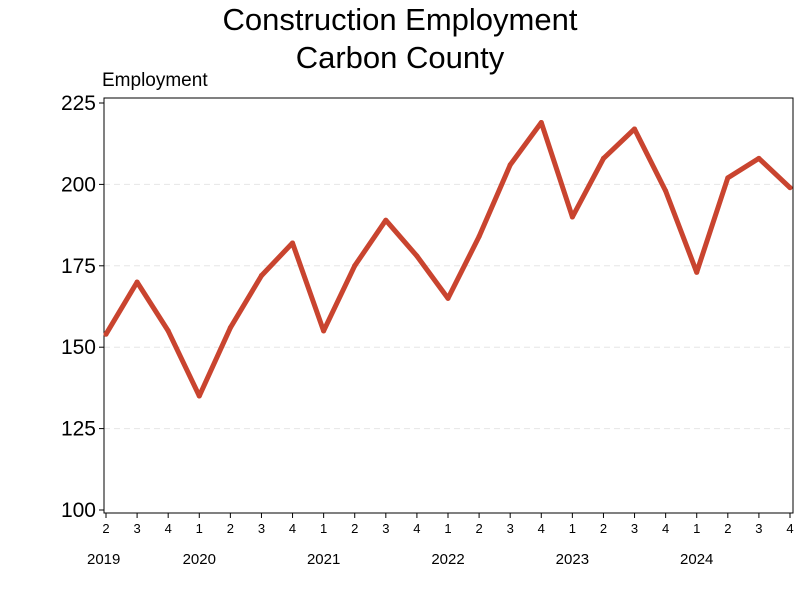 This screenshot has width=800, height=600. What do you see at coordinates (155, 80) in the screenshot?
I see `y-axis-label: Employment` at bounding box center [155, 80].